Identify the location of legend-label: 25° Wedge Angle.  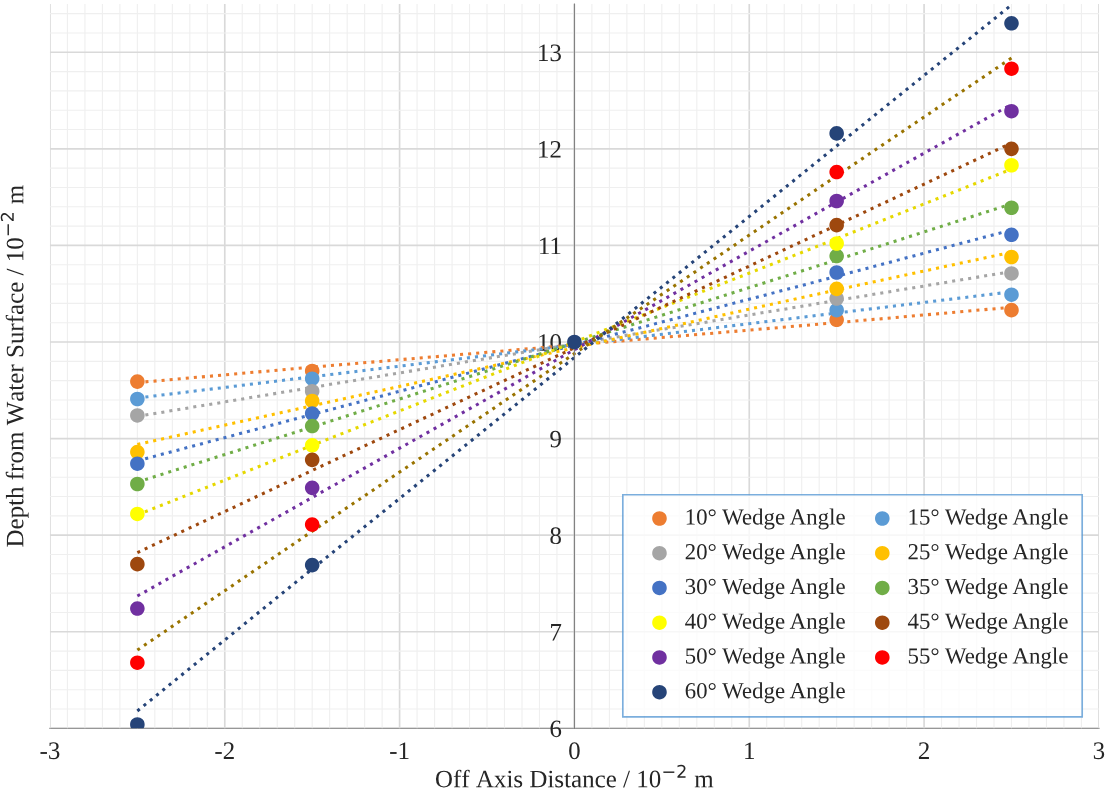
(988, 554).